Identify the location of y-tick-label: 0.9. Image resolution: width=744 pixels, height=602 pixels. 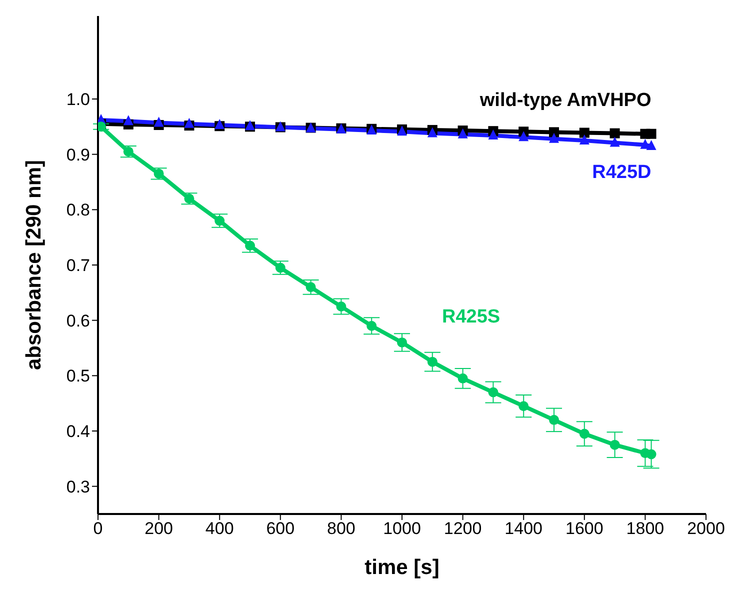
(78, 154).